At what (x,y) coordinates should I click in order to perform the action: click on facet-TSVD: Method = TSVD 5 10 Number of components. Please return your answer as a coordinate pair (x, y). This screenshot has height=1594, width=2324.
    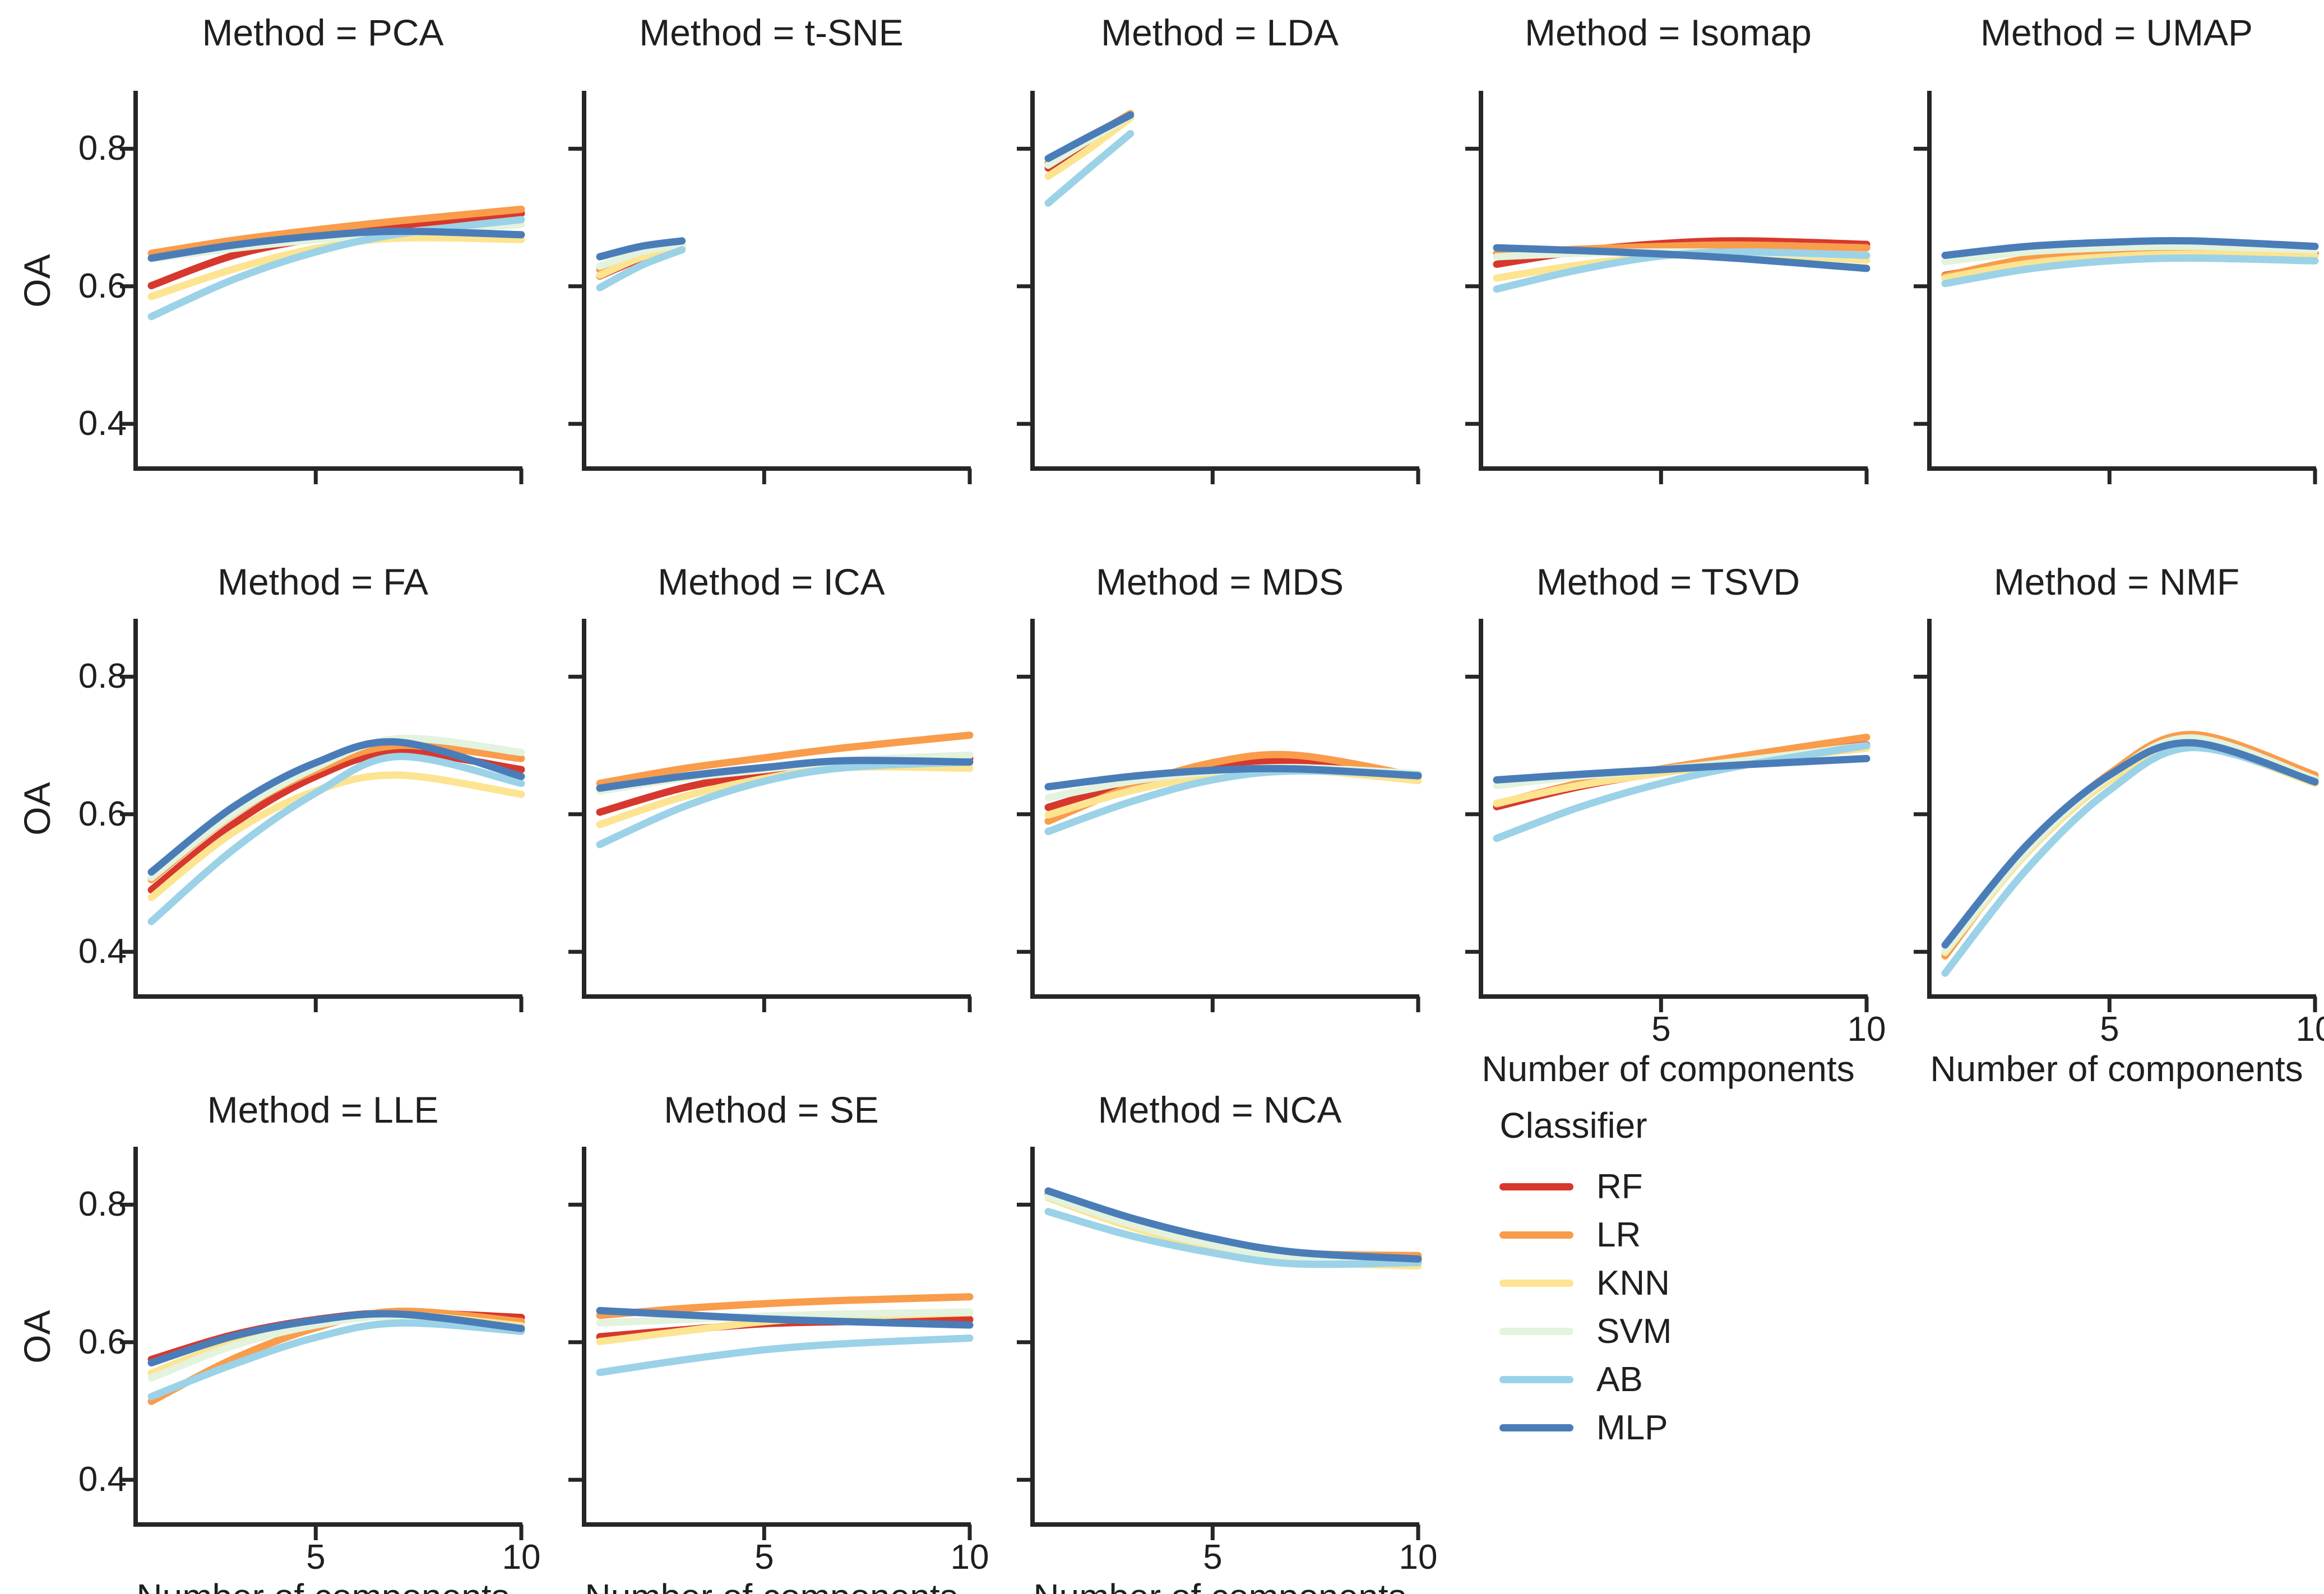
    Looking at the image, I should click on (1615, 810).